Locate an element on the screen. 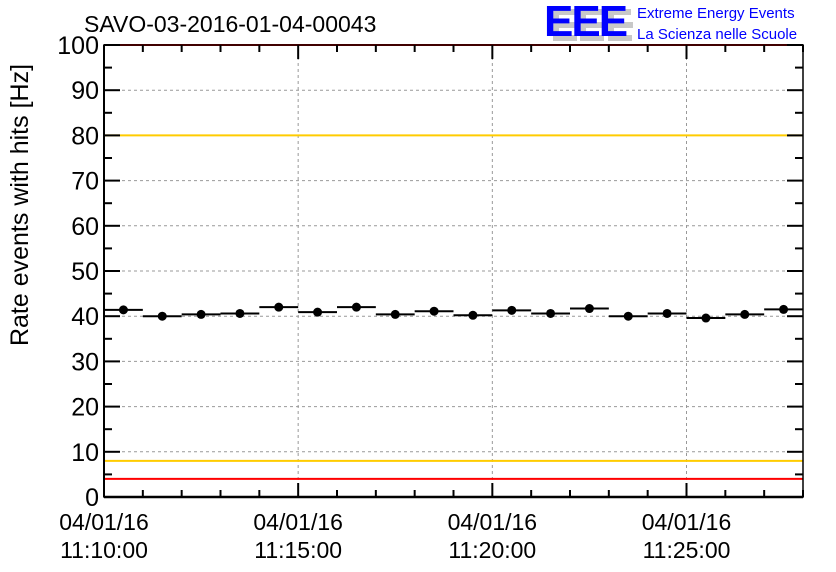  y-tick-label: 70 is located at coordinates (85, 182).